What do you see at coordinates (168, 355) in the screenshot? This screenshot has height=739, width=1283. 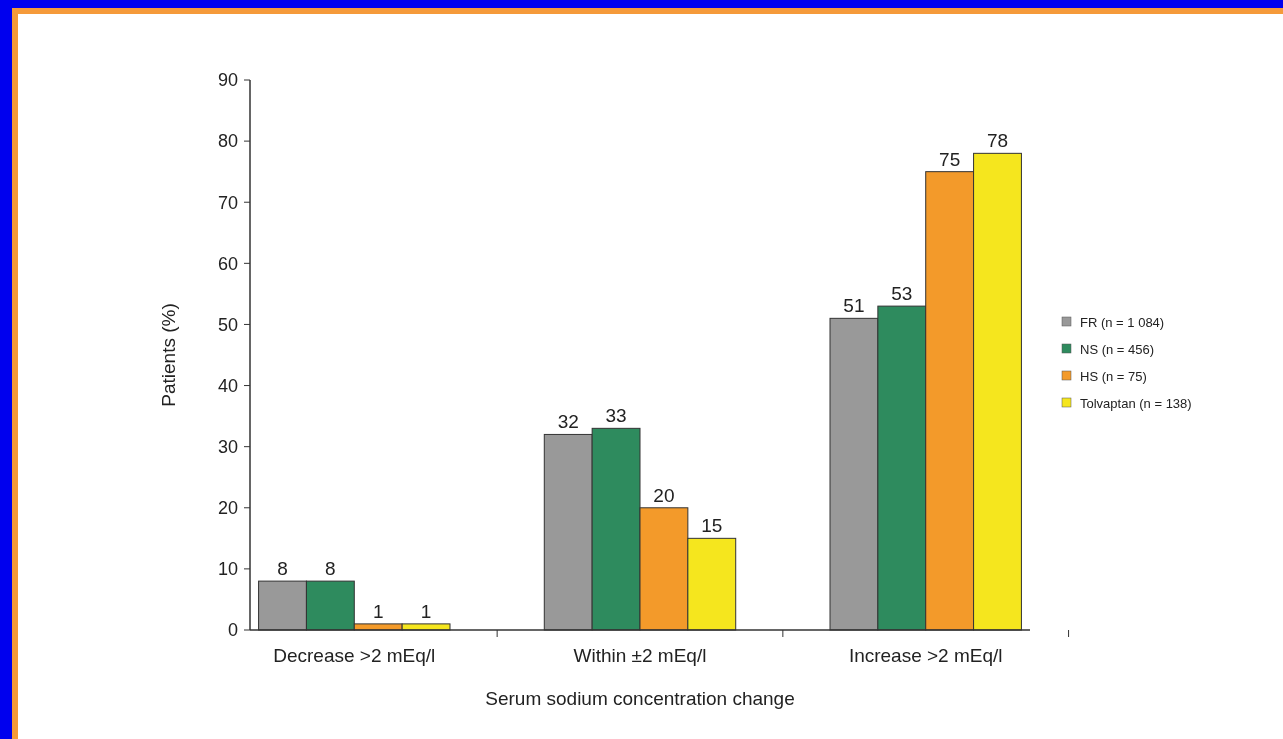 I see `y-axis-title: Patients (%)` at bounding box center [168, 355].